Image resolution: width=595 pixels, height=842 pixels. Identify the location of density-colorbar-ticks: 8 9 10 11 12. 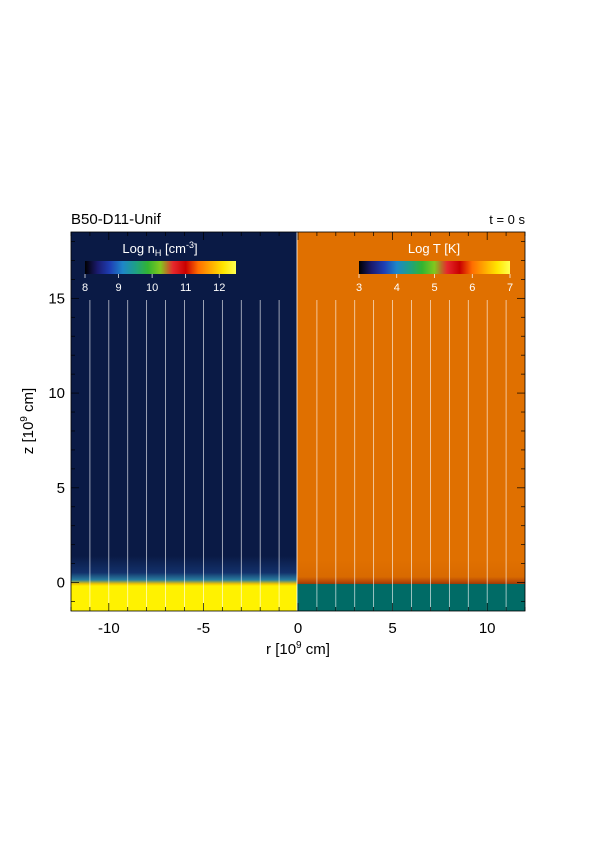
(153, 284).